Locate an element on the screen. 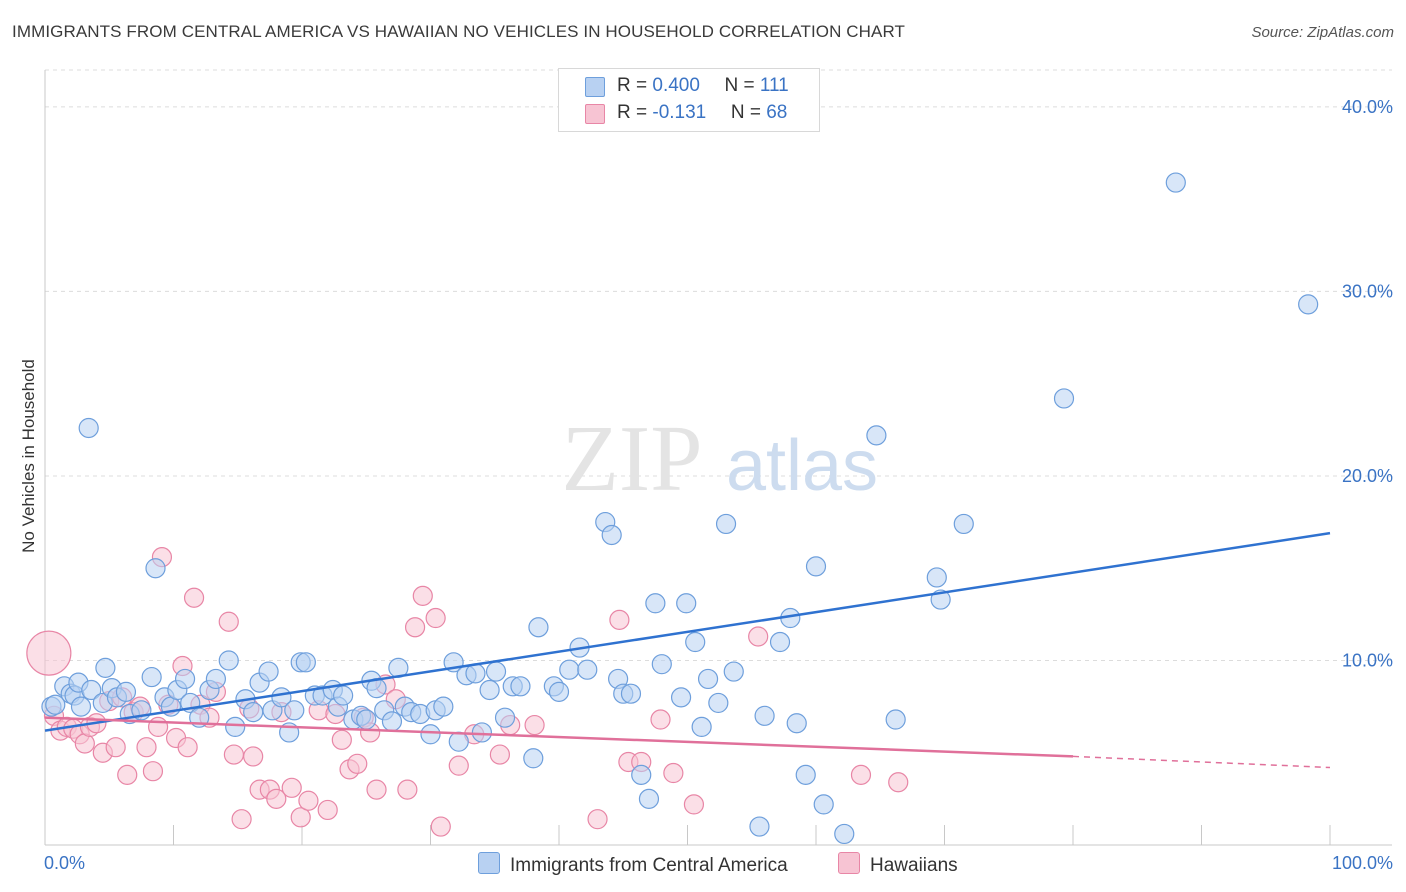  y-tick-label: 30.0% is located at coordinates (1367, 291).